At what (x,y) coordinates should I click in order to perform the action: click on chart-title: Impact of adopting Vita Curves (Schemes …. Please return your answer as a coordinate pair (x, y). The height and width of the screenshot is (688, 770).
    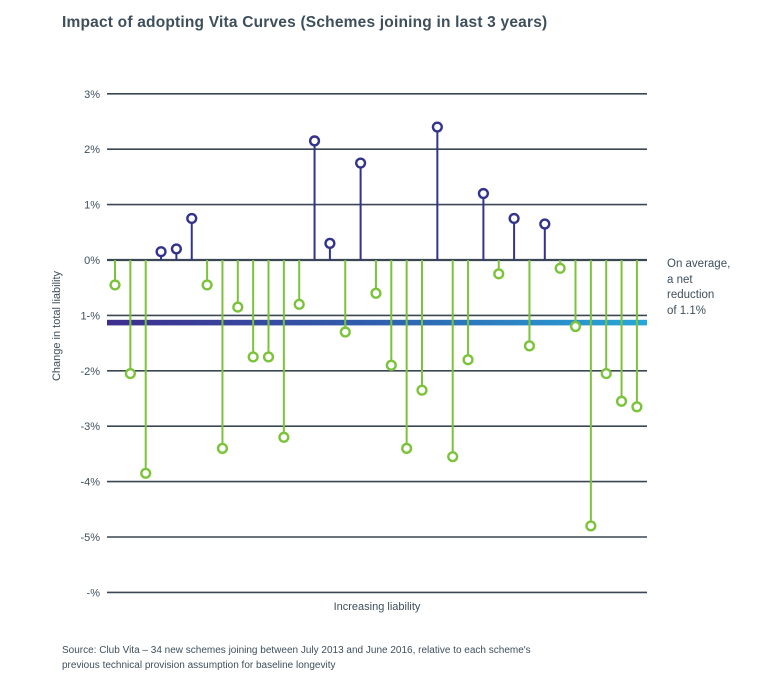
    Looking at the image, I should click on (305, 22).